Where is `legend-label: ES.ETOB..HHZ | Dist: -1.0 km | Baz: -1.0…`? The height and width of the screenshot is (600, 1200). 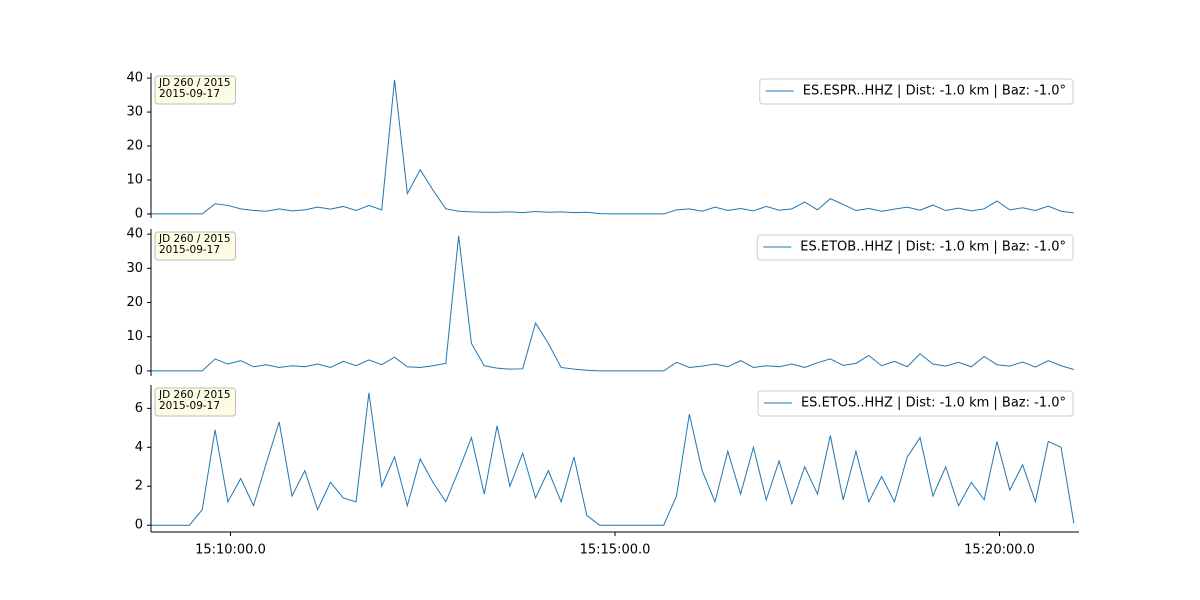 legend-label: ES.ETOB..HHZ | Dist: -1.0 km | Baz: -1.0… is located at coordinates (933, 247).